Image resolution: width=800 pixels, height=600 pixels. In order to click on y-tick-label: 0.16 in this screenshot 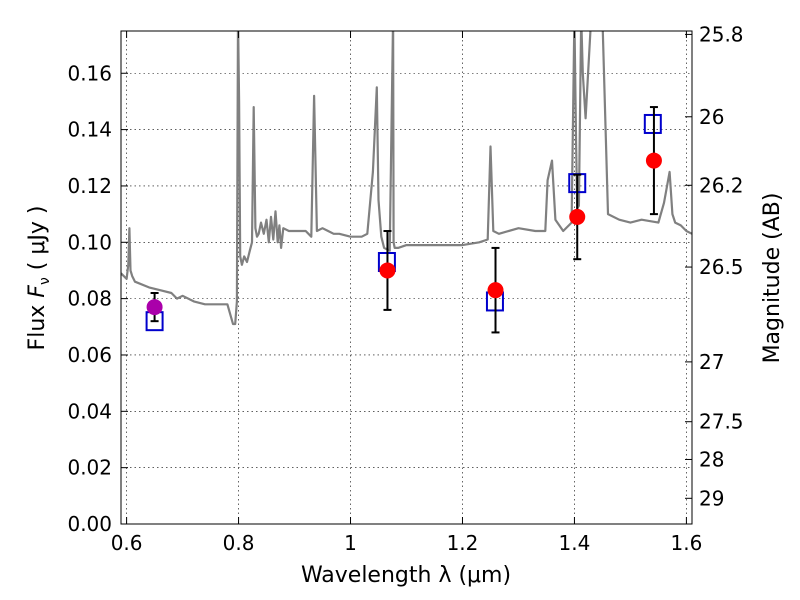, I will do `click(89, 73)`.